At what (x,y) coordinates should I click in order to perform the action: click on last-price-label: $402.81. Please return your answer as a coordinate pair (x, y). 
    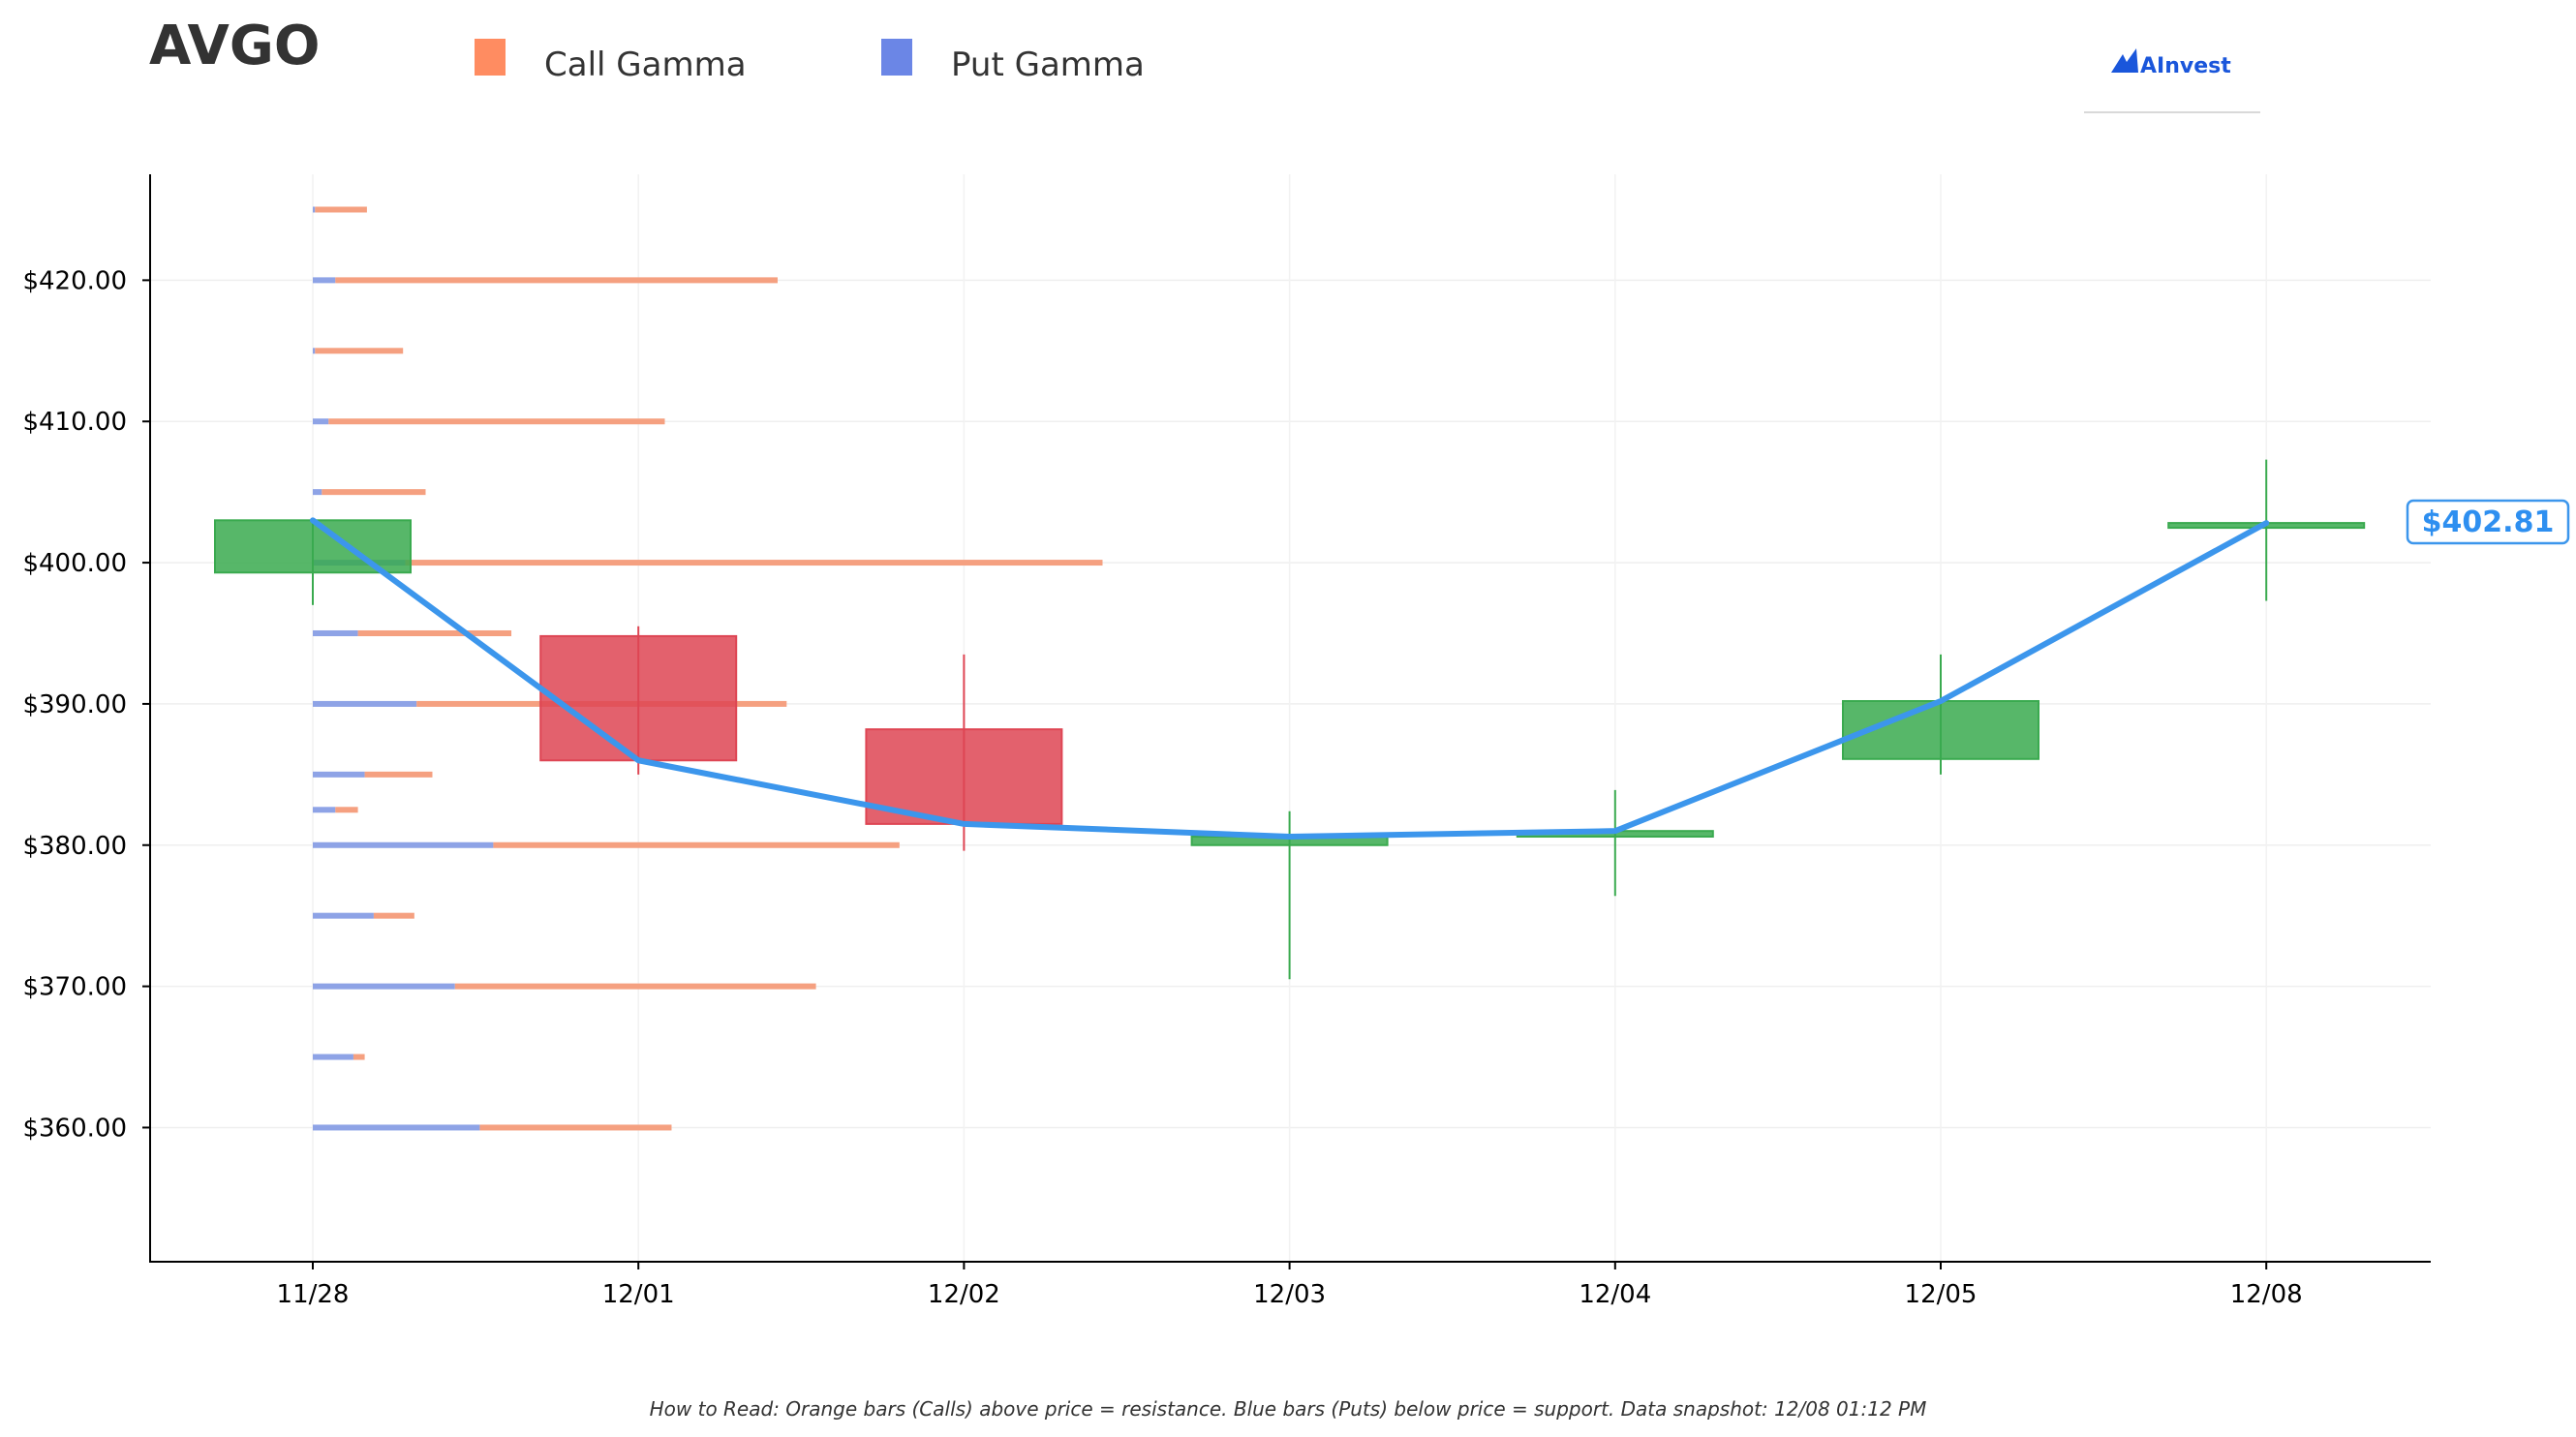
    Looking at the image, I should click on (2488, 522).